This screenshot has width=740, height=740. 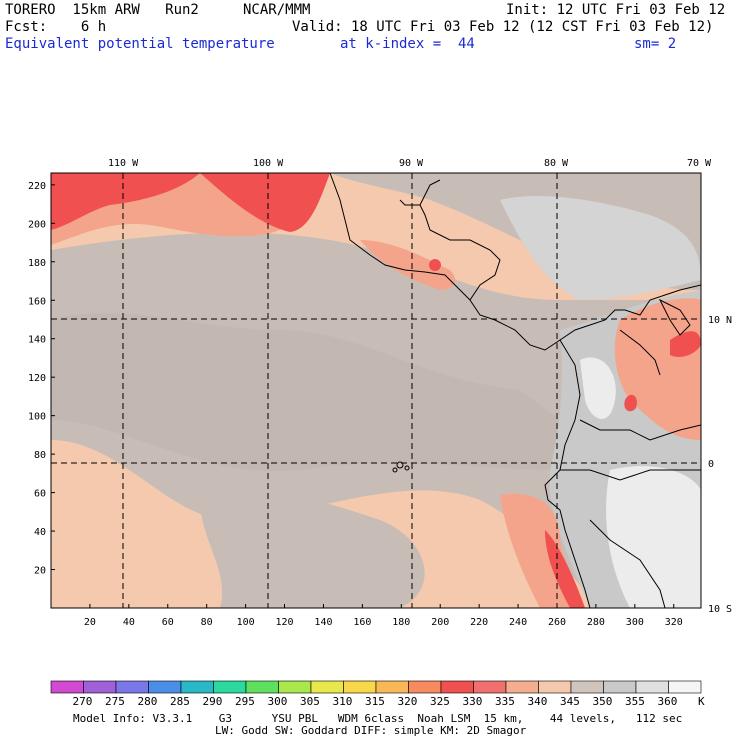 I want to click on x-tick-label: 80, so click(x=207, y=622).